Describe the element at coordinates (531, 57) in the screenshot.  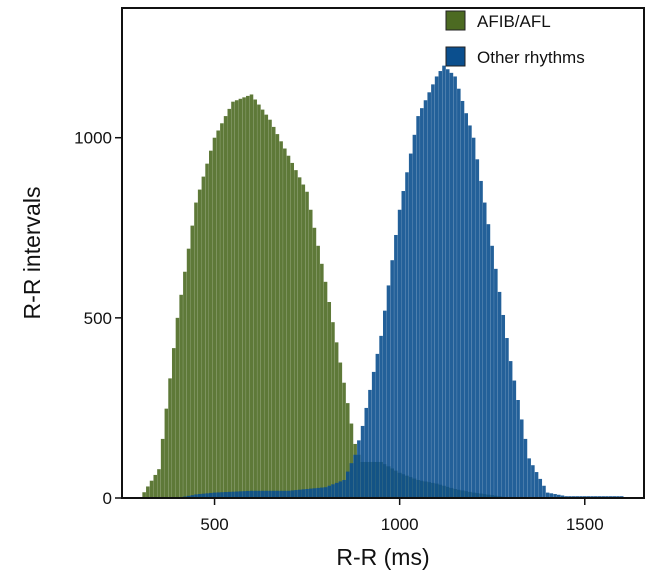
I see `legend-label-other: Other rhythms` at that location.